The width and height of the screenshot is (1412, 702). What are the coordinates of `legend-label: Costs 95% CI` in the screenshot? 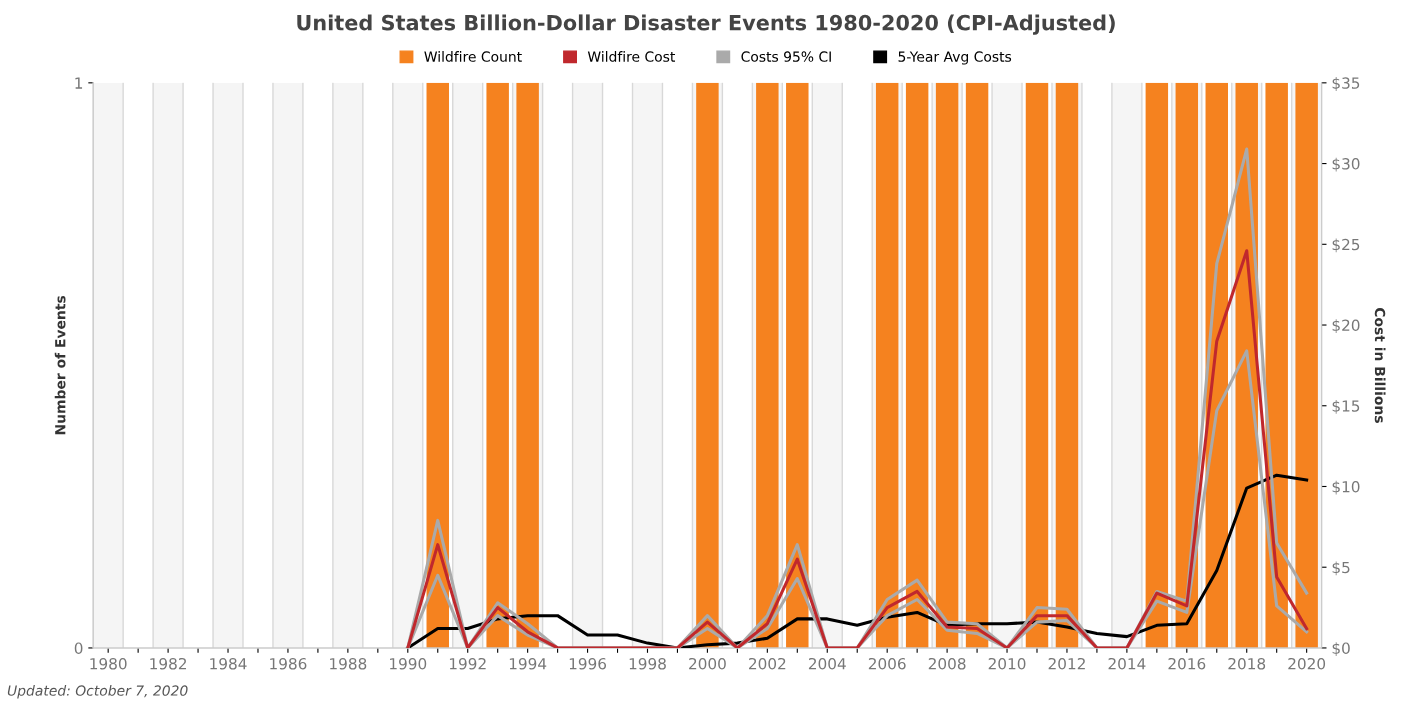 It's located at (786, 56).